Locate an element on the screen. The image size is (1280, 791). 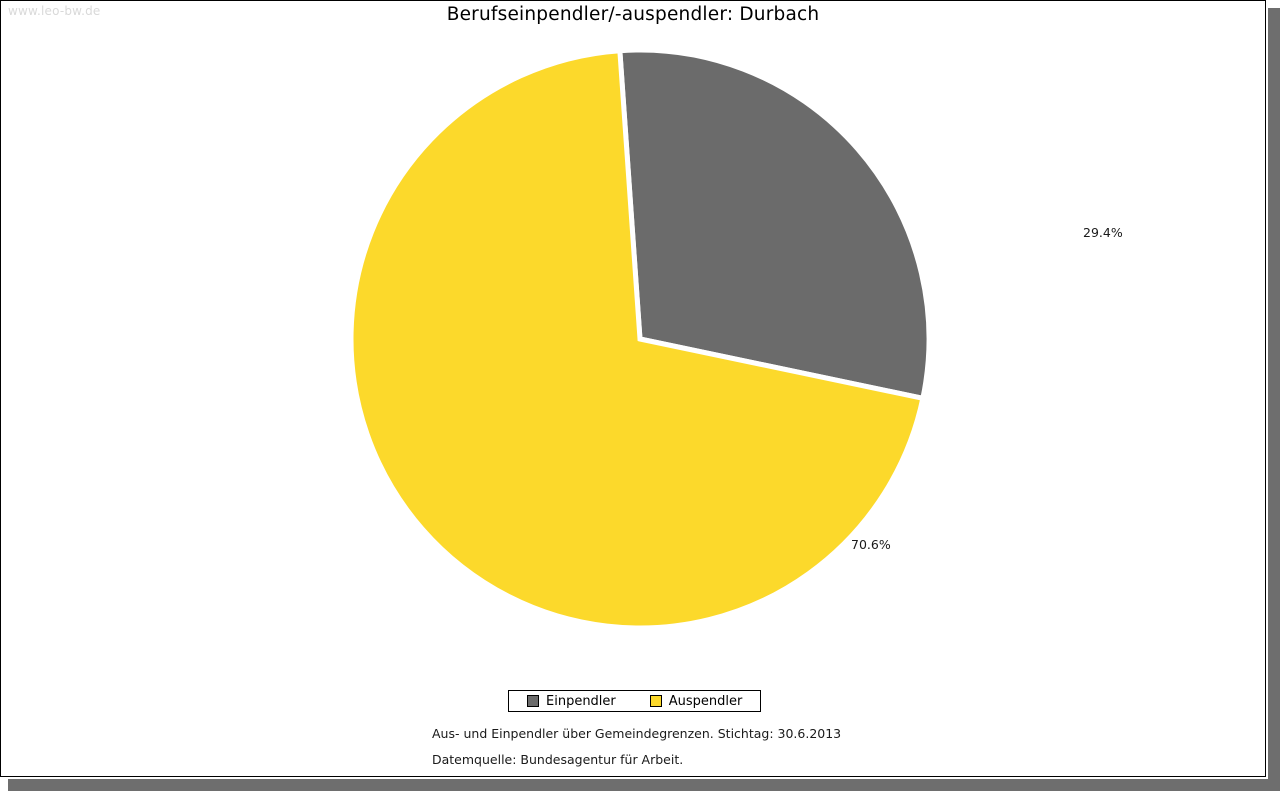
chart-legend: Einpendler Auspendler is located at coordinates (635, 701).